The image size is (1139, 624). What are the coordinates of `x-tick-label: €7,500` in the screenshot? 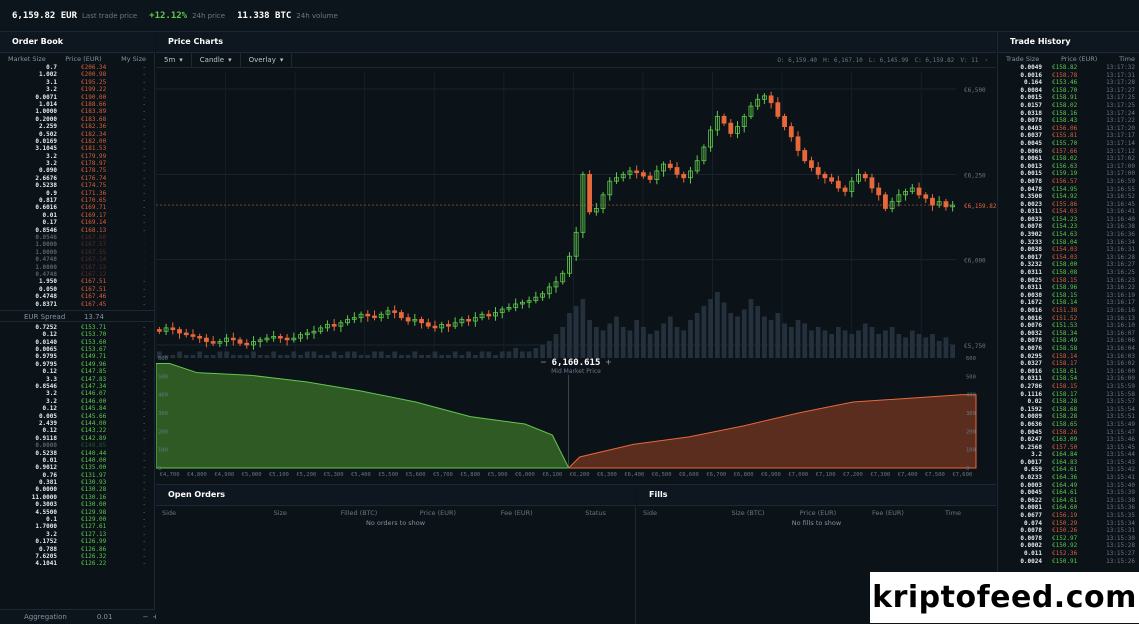 It's located at (935, 475).